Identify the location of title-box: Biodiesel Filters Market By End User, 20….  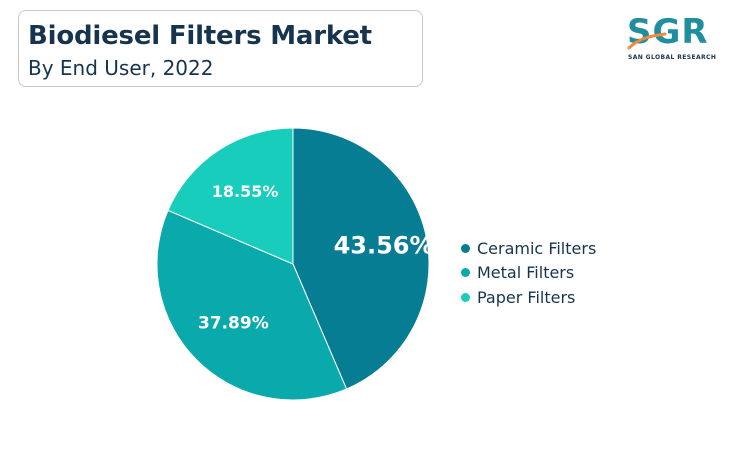
(220, 48).